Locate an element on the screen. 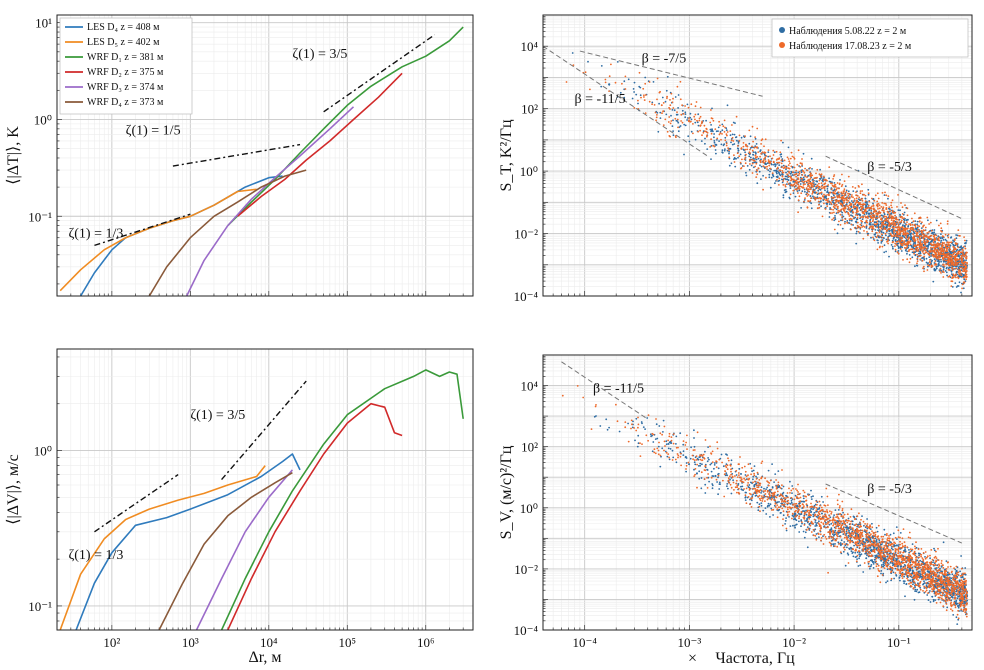  reference-slope-line is located at coordinates (236, 155).